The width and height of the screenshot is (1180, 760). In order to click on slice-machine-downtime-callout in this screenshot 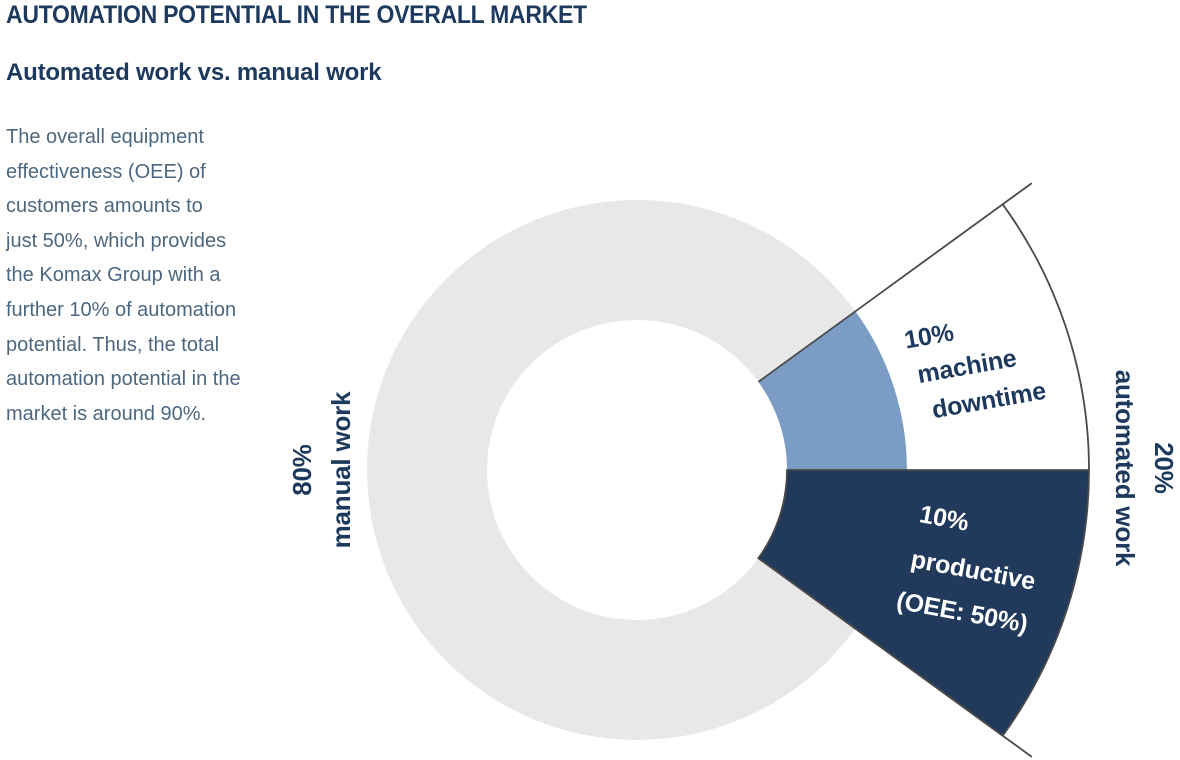, I will do `click(972, 337)`.